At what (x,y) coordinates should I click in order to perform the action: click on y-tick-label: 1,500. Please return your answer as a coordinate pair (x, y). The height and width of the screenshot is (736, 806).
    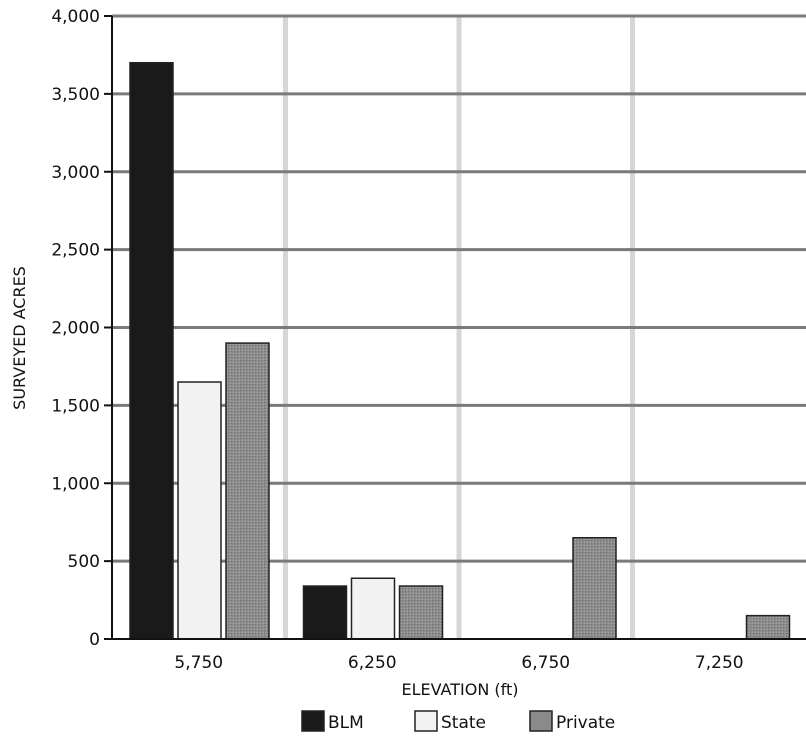
    Looking at the image, I should click on (75, 406).